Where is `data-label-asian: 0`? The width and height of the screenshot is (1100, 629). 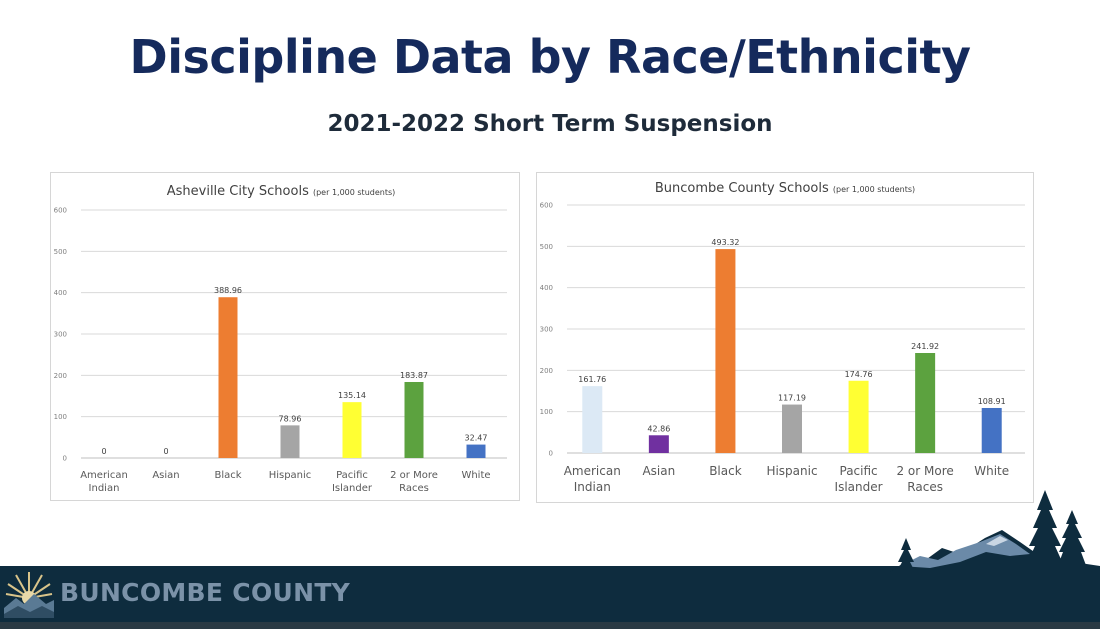
data-label-asian: 0 is located at coordinates (165, 451).